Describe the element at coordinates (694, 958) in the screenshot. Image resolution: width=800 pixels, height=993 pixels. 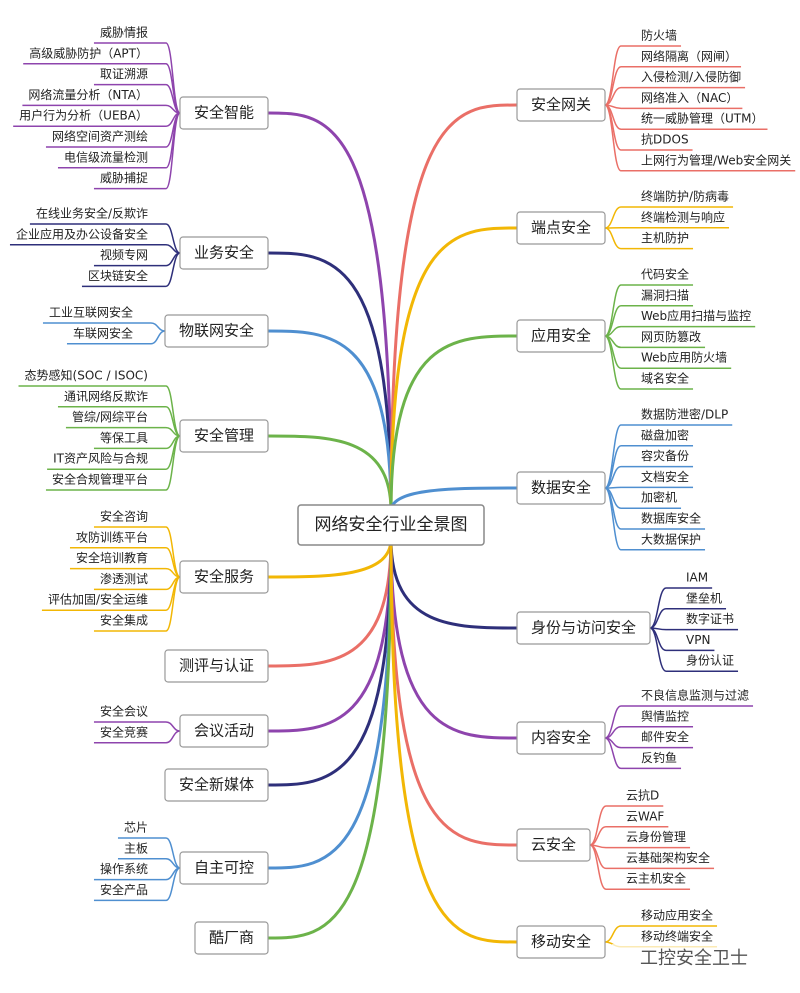
I see `watermark: 工控安全卫士` at that location.